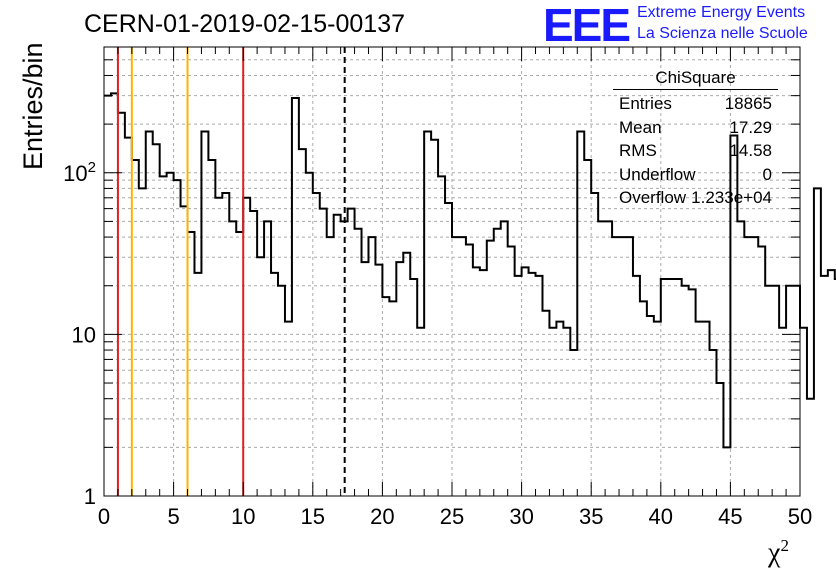 This screenshot has height=572, width=836. I want to click on x-tick-label: 15, so click(313, 516).